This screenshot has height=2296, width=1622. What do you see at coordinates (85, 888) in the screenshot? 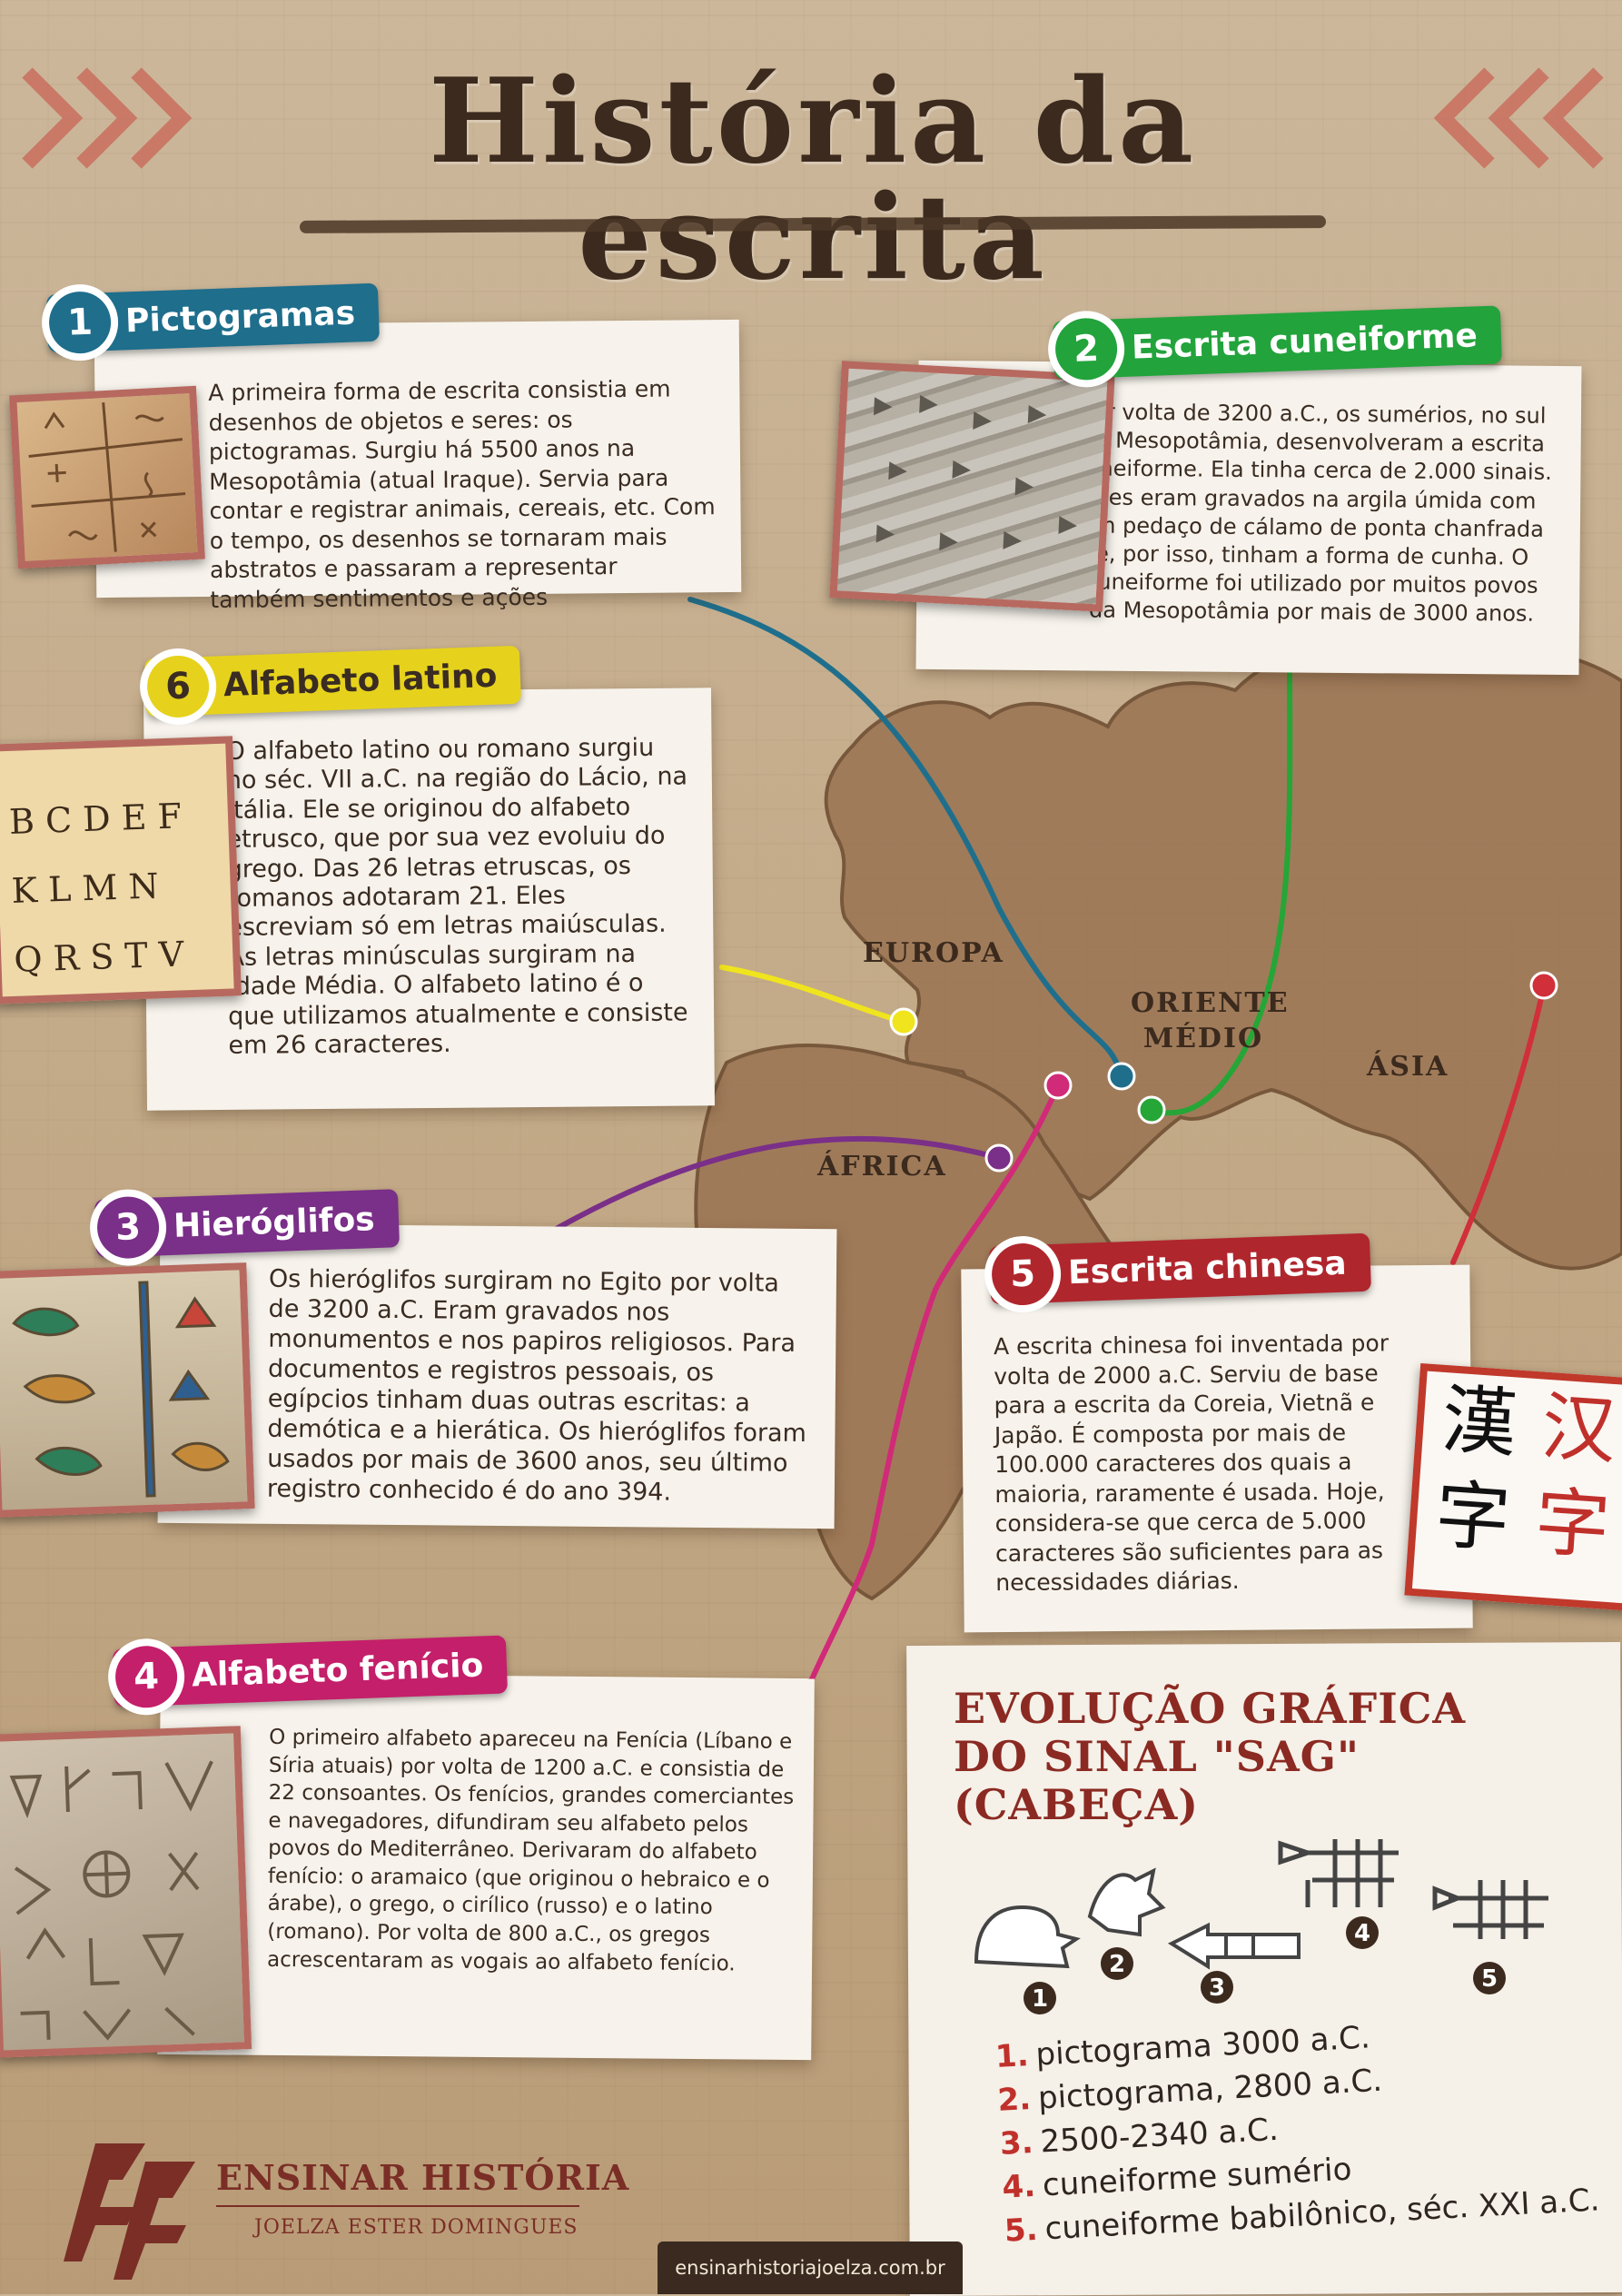
I see `latin-letters-row-2: K L M N` at bounding box center [85, 888].